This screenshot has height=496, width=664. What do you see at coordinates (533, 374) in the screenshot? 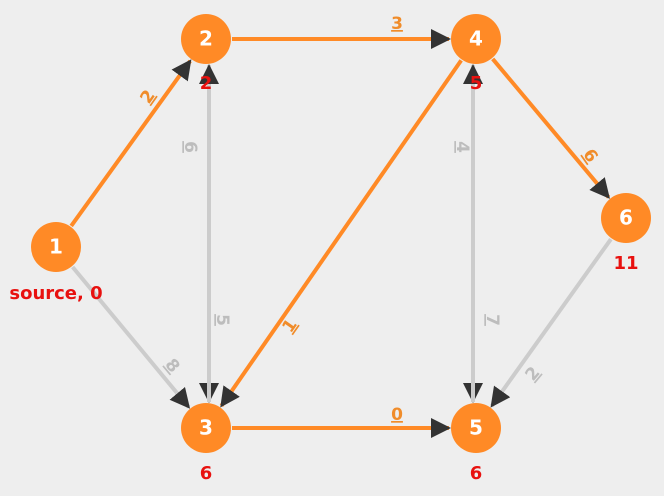
I see `edge-weight-6-5: 2` at bounding box center [533, 374].